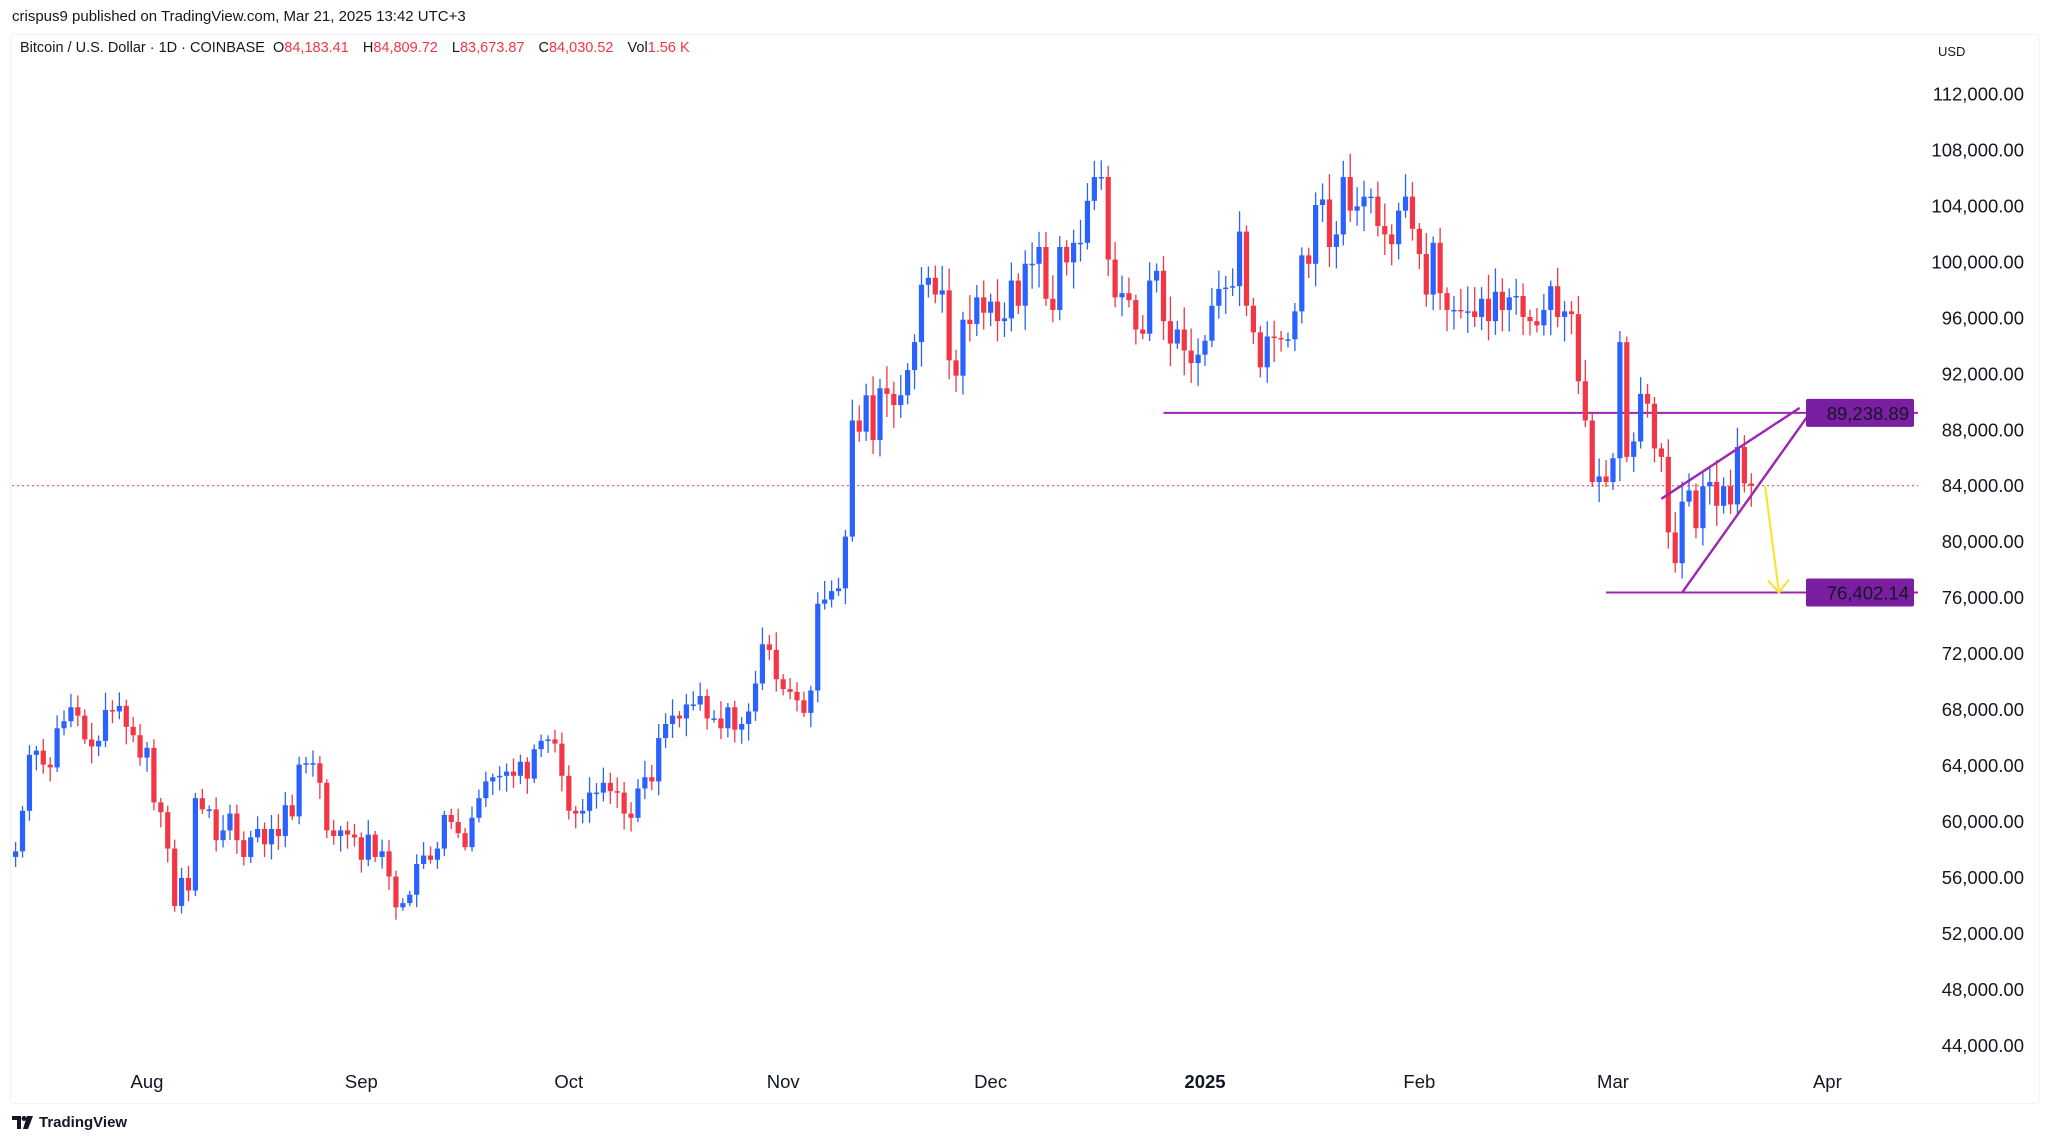 Image resolution: width=2048 pixels, height=1138 pixels. Describe the element at coordinates (543, 48) in the screenshot. I see `close-label: C` at that location.